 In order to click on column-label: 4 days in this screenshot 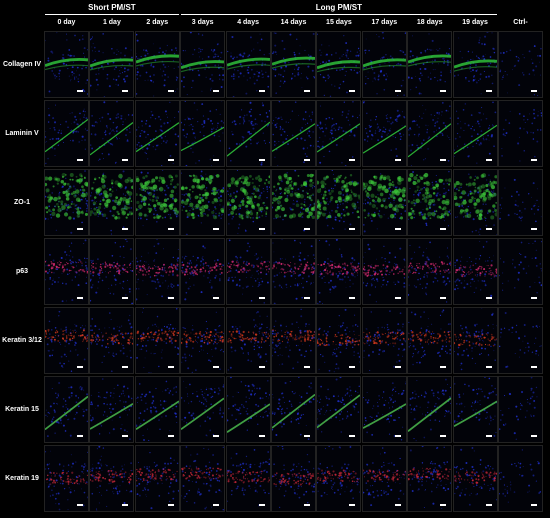, I will do `click(248, 22)`.